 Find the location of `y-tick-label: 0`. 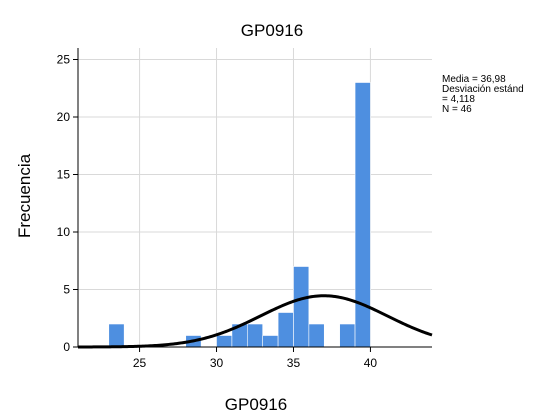

y-tick-label: 0 is located at coordinates (66, 347).